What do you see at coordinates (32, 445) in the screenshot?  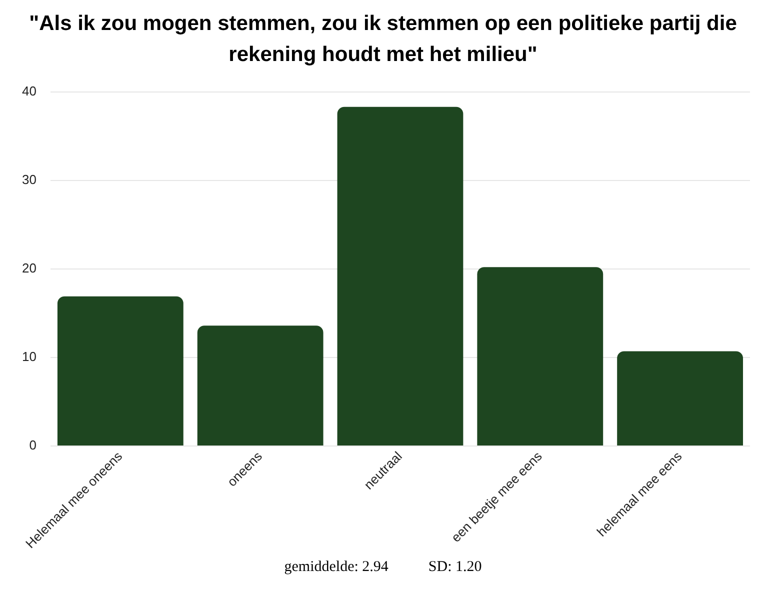 I see `y-tick-label: 0` at bounding box center [32, 445].